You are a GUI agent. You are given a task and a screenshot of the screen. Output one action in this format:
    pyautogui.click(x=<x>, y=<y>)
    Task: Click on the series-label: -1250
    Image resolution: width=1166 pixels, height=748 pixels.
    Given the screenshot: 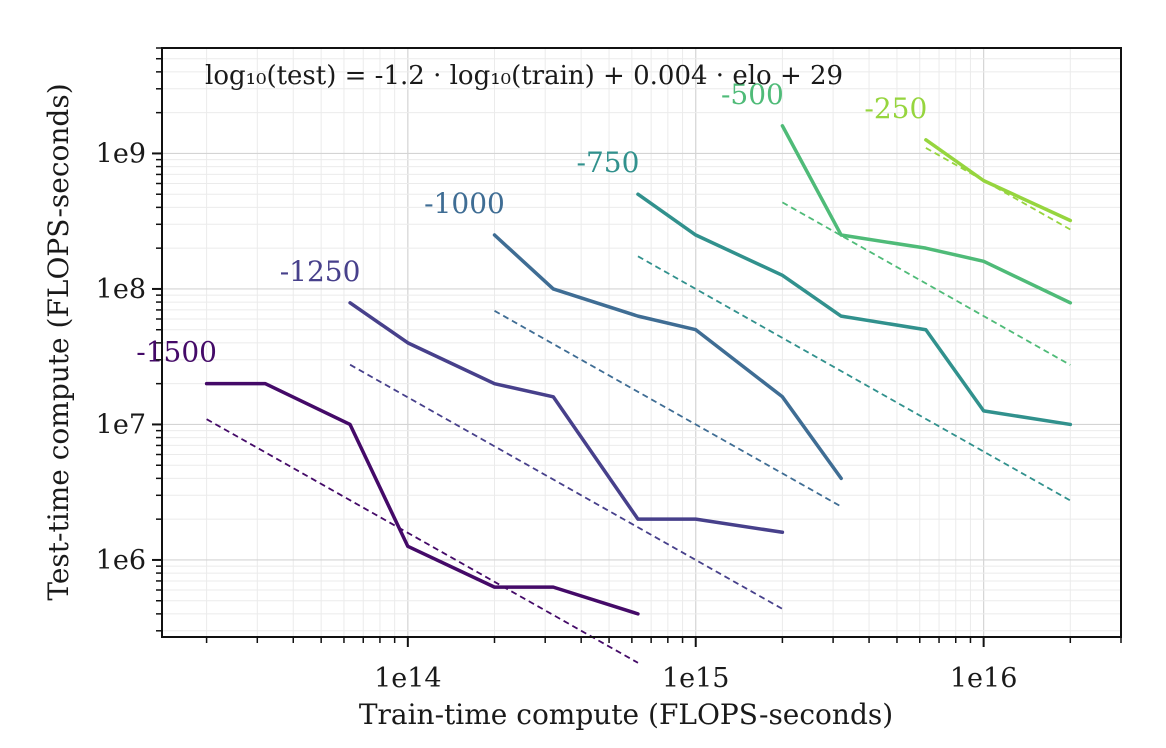 What is the action you would take?
    pyautogui.click(x=320, y=271)
    